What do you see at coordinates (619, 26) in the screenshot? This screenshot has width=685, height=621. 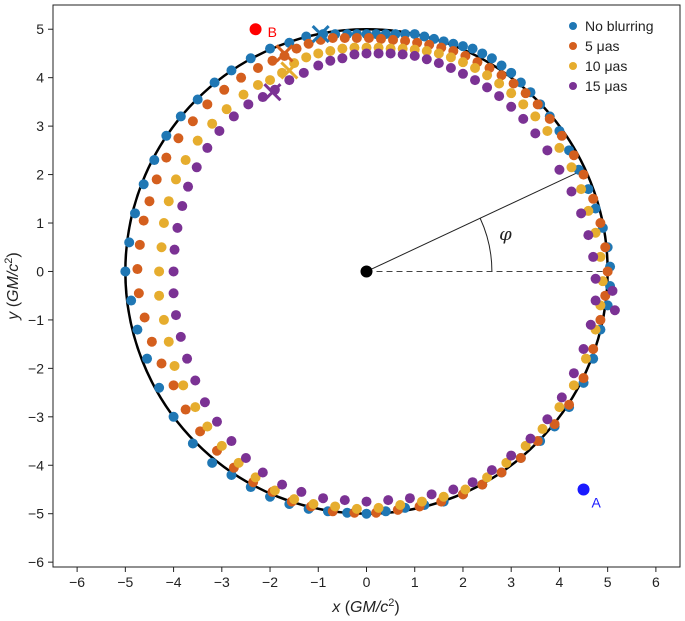 I see `legend-label: No blurring` at bounding box center [619, 26].